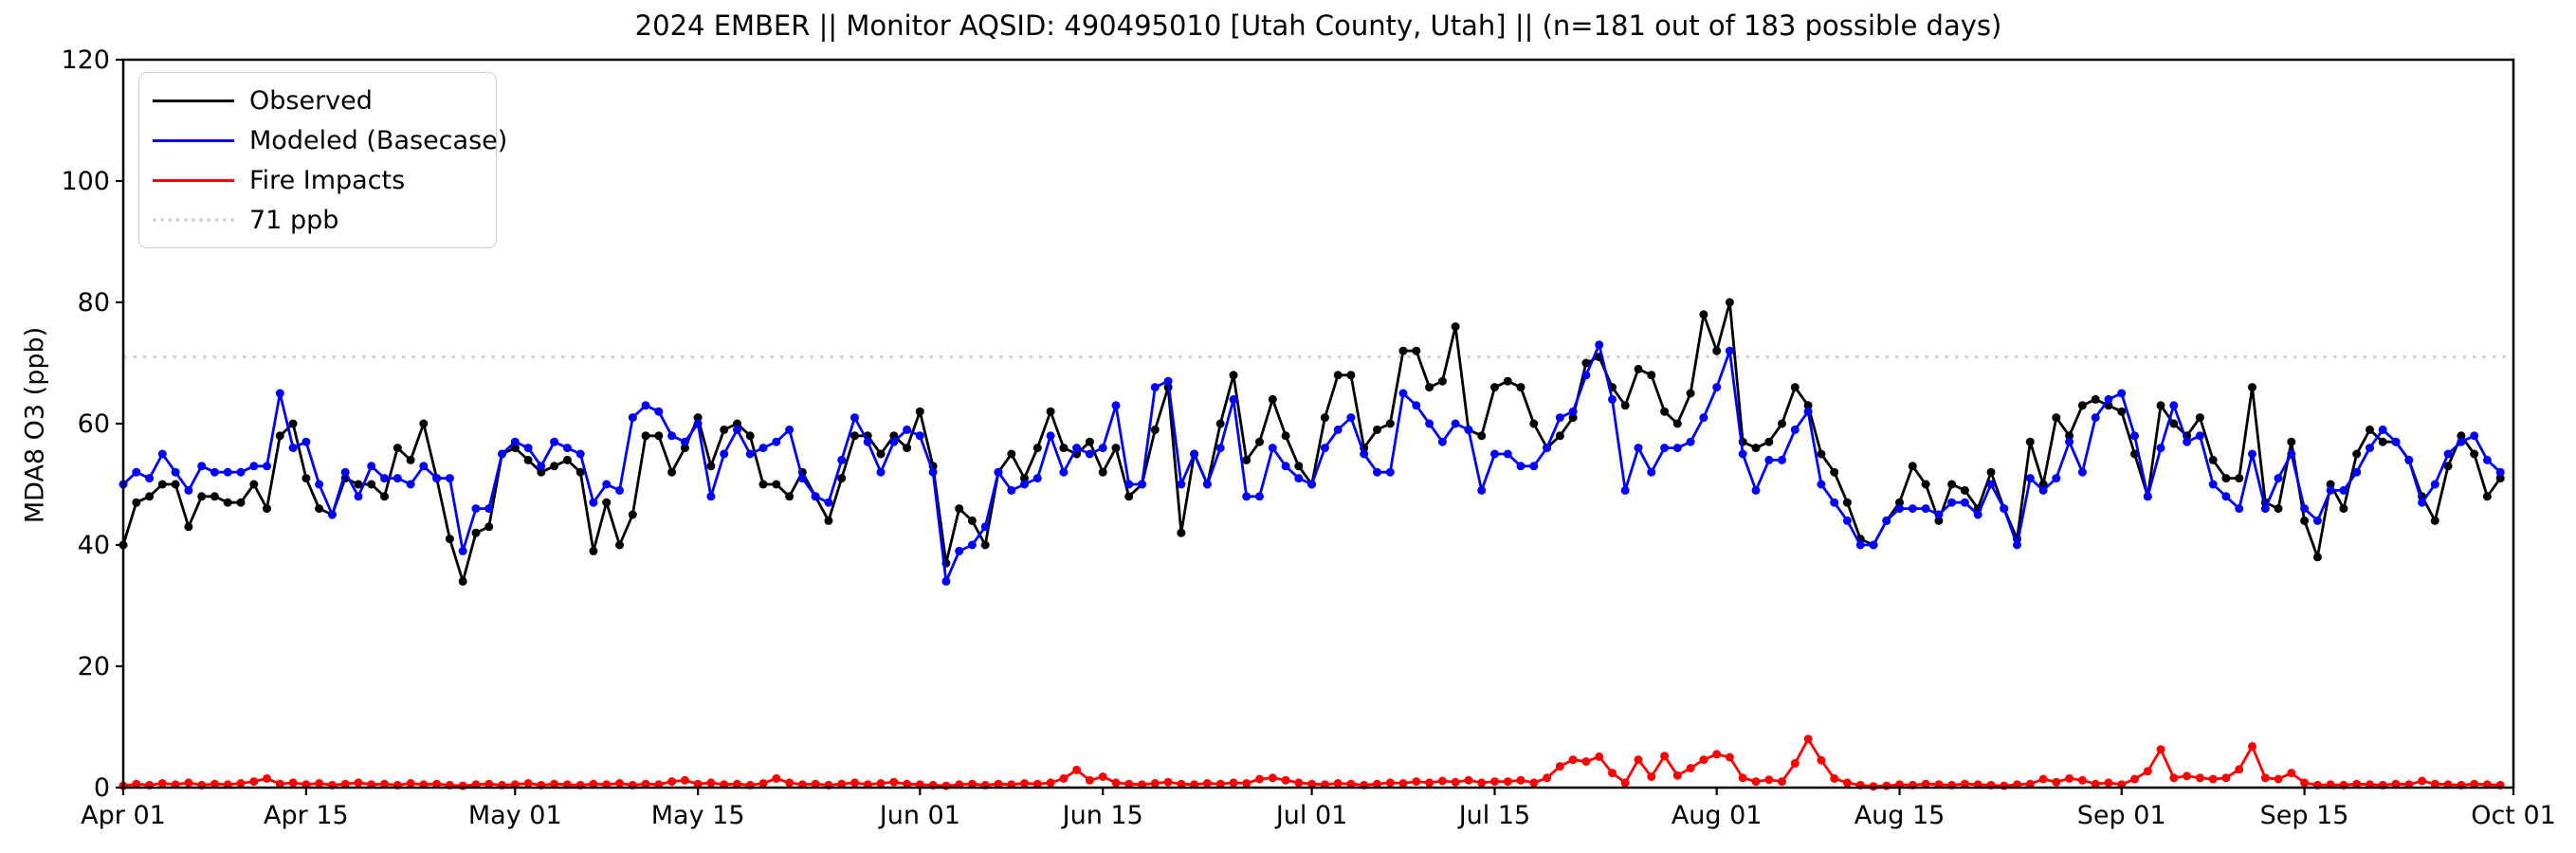  Describe the element at coordinates (378, 140) in the screenshot. I see `legend-label: Modeled (Basecase)` at that location.